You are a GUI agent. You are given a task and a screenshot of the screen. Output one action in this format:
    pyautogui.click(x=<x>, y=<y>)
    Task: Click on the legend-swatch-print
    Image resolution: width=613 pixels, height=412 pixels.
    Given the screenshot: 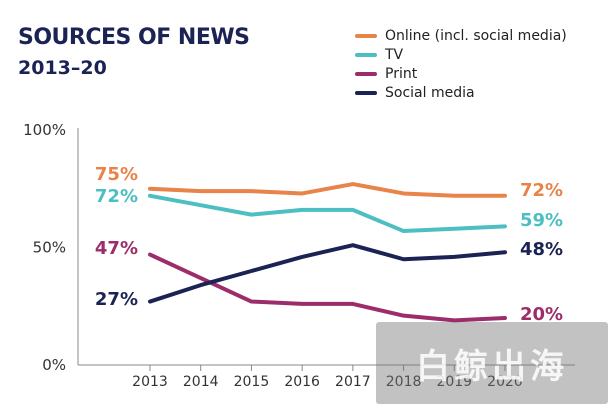 What is the action you would take?
    pyautogui.click(x=366, y=73)
    